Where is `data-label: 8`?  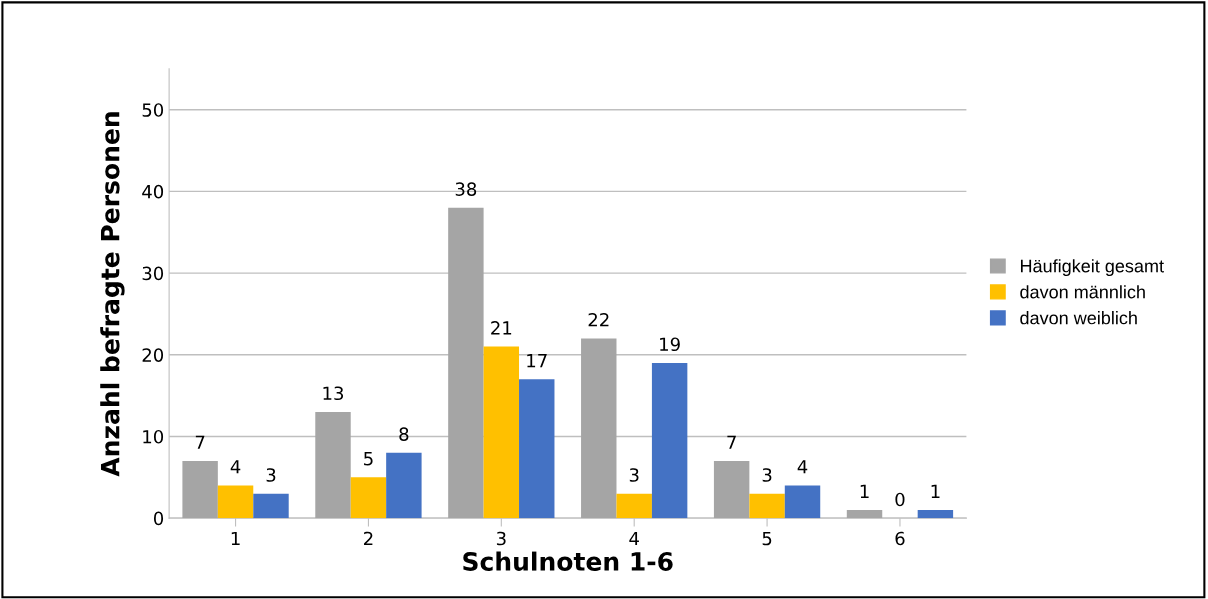
data-label: 8 is located at coordinates (404, 434).